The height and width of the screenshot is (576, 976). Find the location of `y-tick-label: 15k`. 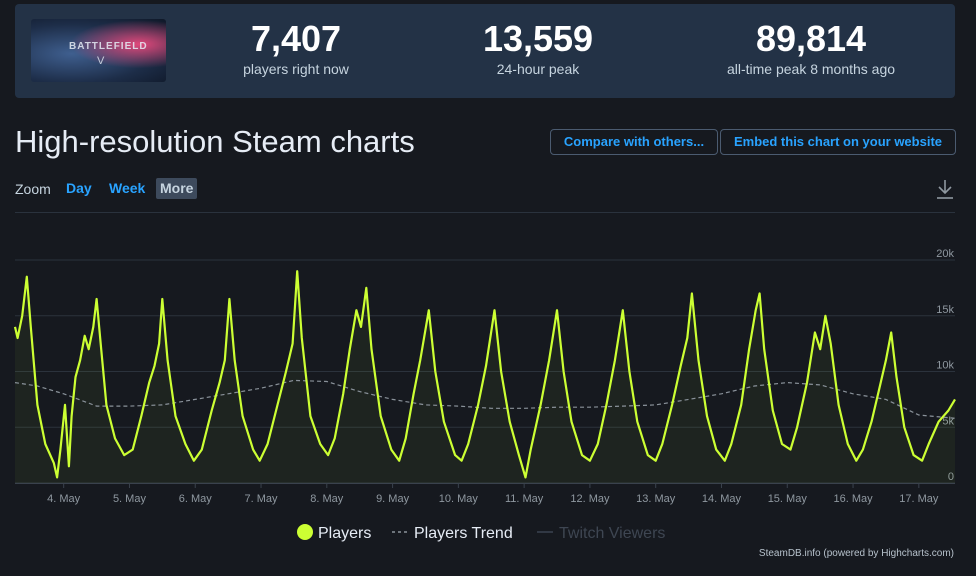

y-tick-label: 15k is located at coordinates (945, 310).